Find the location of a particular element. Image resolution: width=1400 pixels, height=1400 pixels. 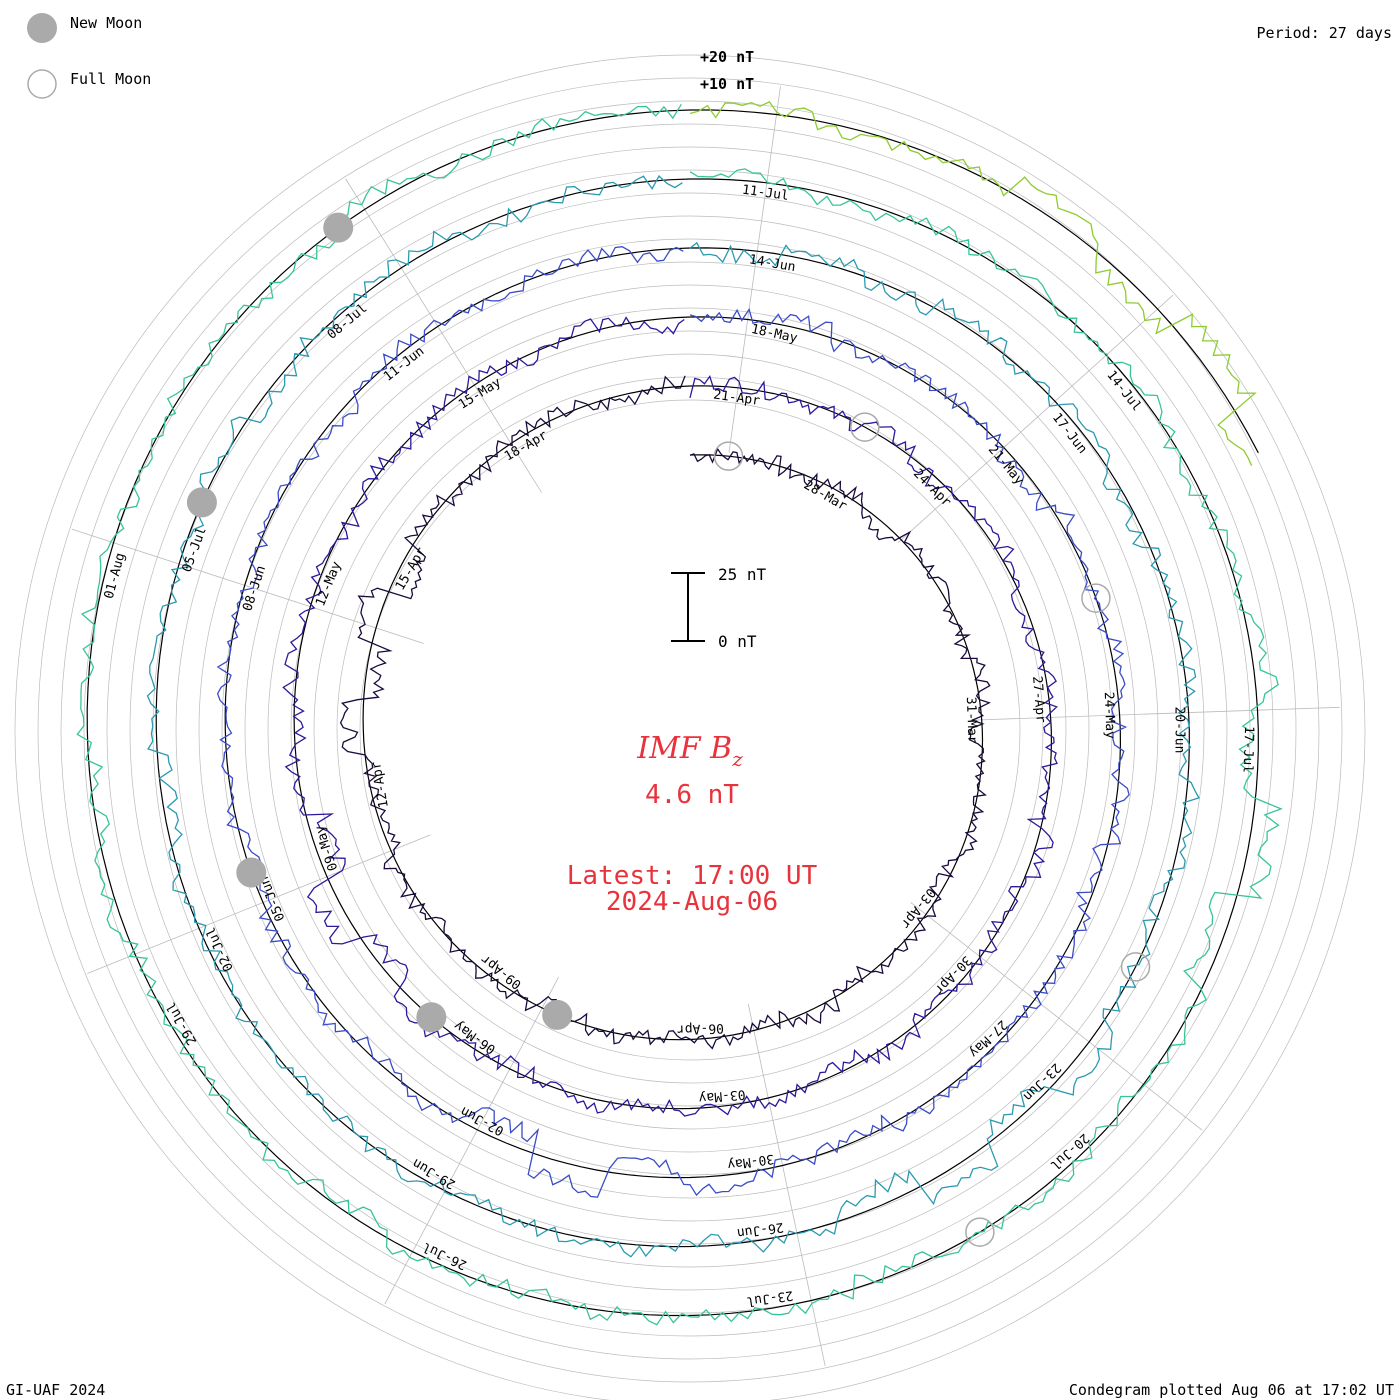

date-label: 15-May is located at coordinates (480, 394).